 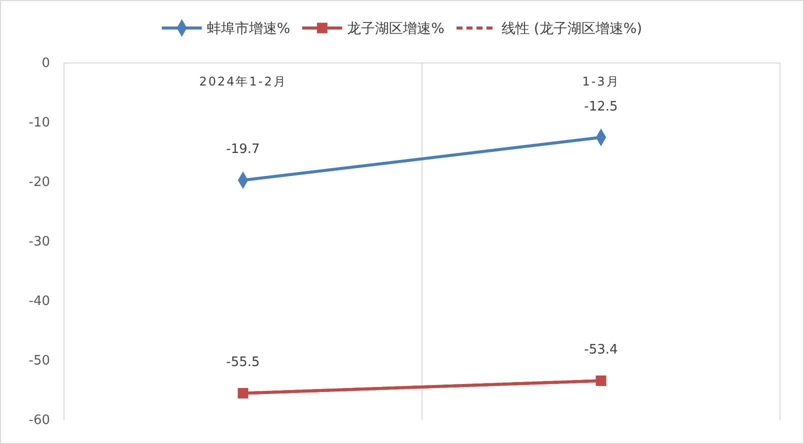 What do you see at coordinates (571, 29) in the screenshot?
I see `legend-label: 线性 (龙子湖区增速%)` at bounding box center [571, 29].